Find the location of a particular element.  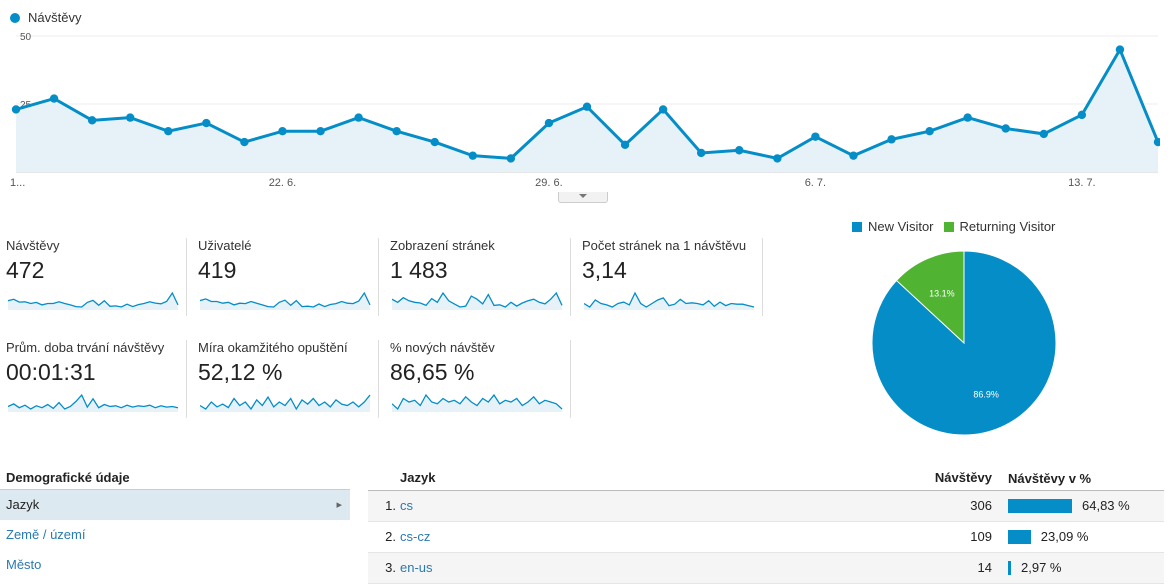

x-tick-label: 6. 7. is located at coordinates (815, 183).